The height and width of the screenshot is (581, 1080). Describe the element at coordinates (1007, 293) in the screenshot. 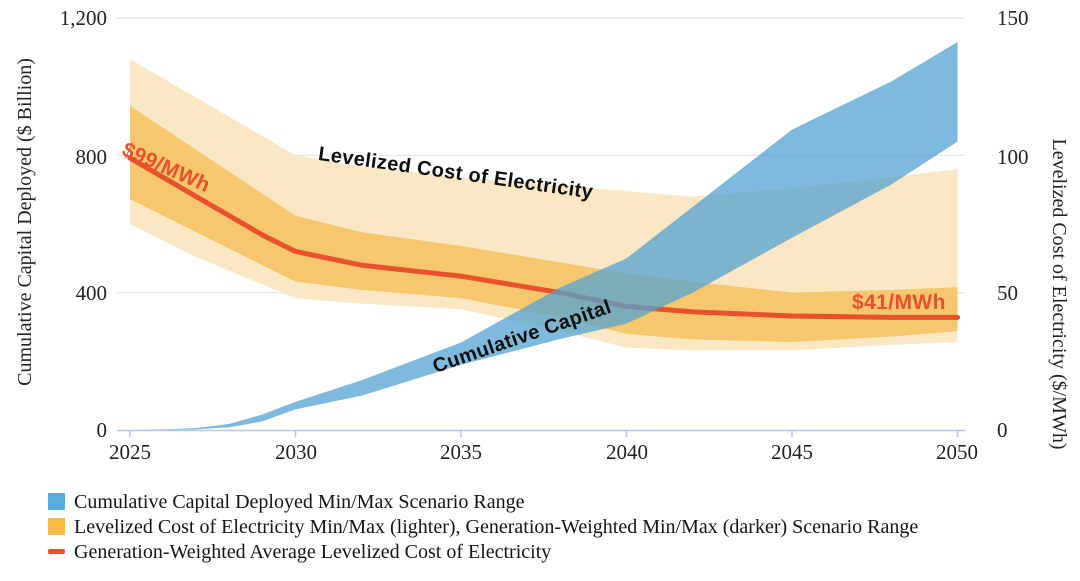

I see `right-axis-tick-50: 50` at that location.